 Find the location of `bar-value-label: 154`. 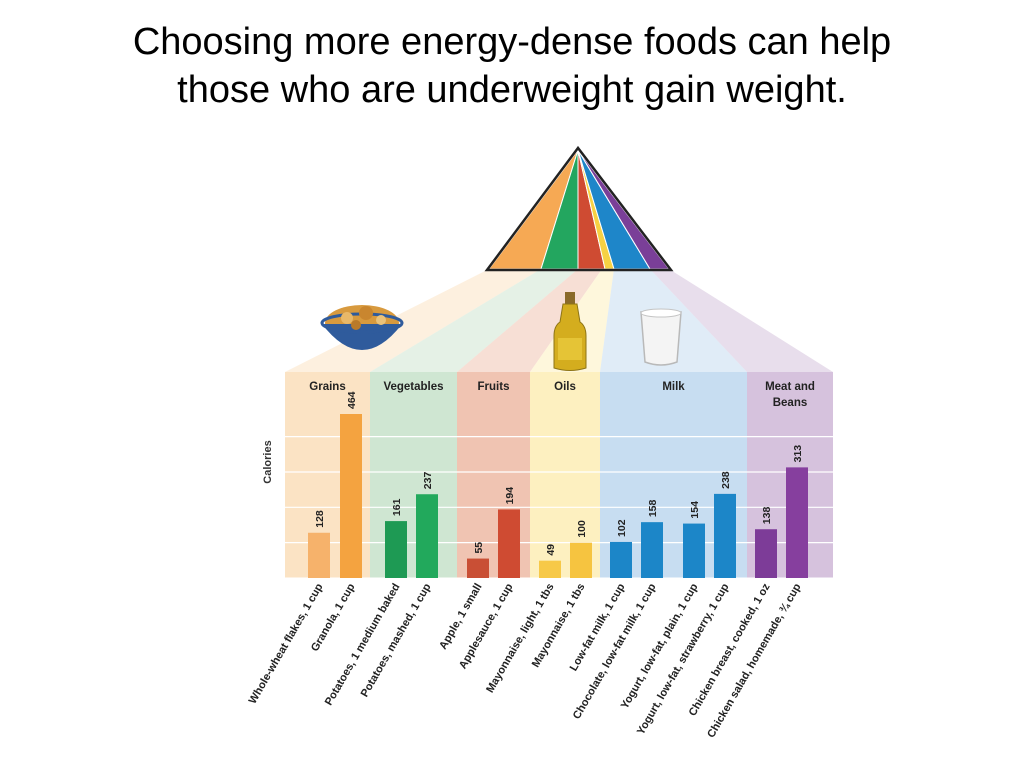

bar-value-label: 154 is located at coordinates (695, 510).